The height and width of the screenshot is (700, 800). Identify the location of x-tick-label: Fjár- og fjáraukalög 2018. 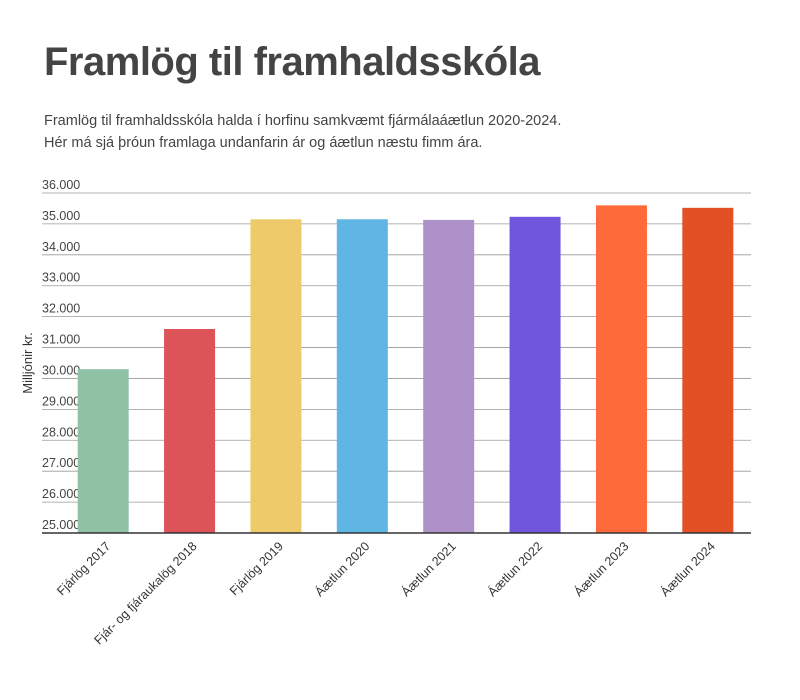
(146, 593).